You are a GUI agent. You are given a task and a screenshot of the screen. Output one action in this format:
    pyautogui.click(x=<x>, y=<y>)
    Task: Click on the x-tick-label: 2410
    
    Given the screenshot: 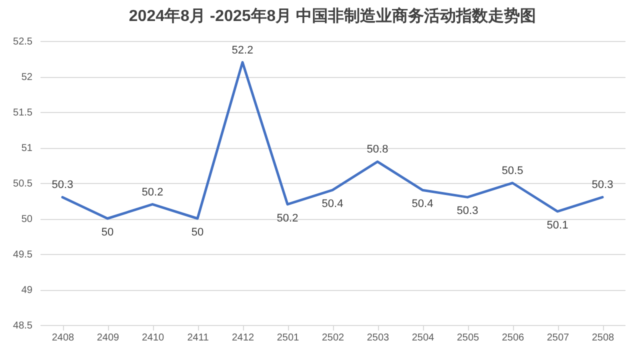 What is the action you would take?
    pyautogui.click(x=153, y=338)
    